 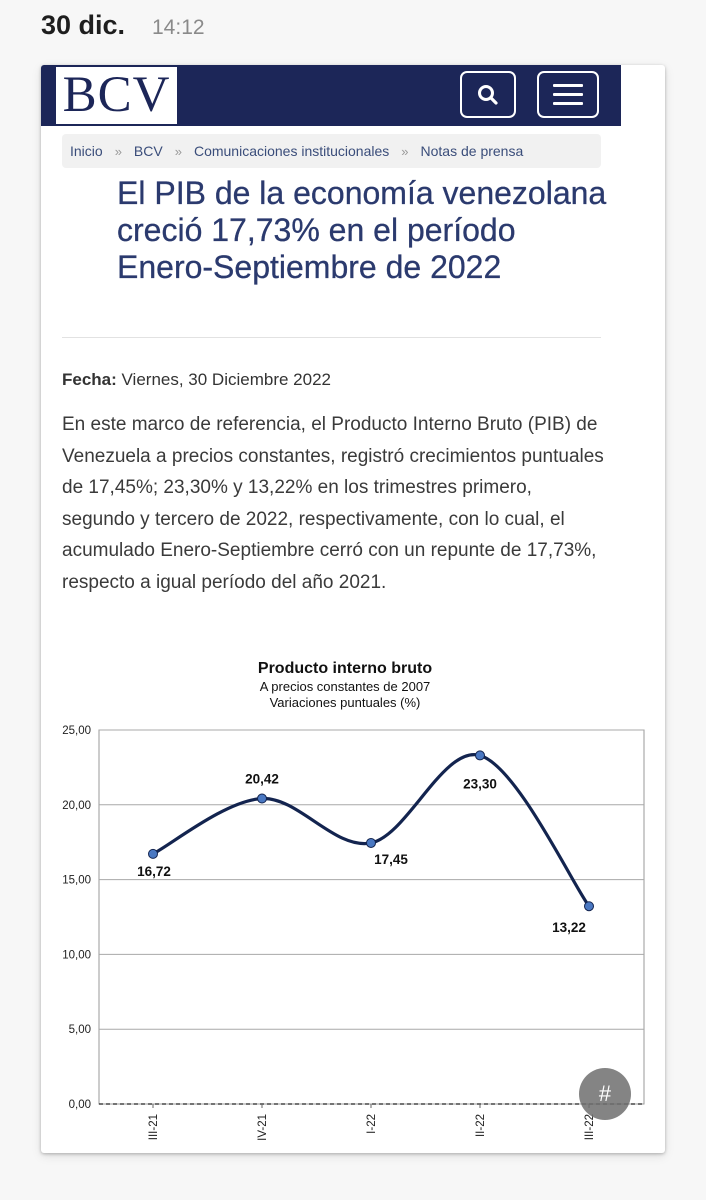 What do you see at coordinates (331, 95) in the screenshot?
I see `site-header: BCV` at bounding box center [331, 95].